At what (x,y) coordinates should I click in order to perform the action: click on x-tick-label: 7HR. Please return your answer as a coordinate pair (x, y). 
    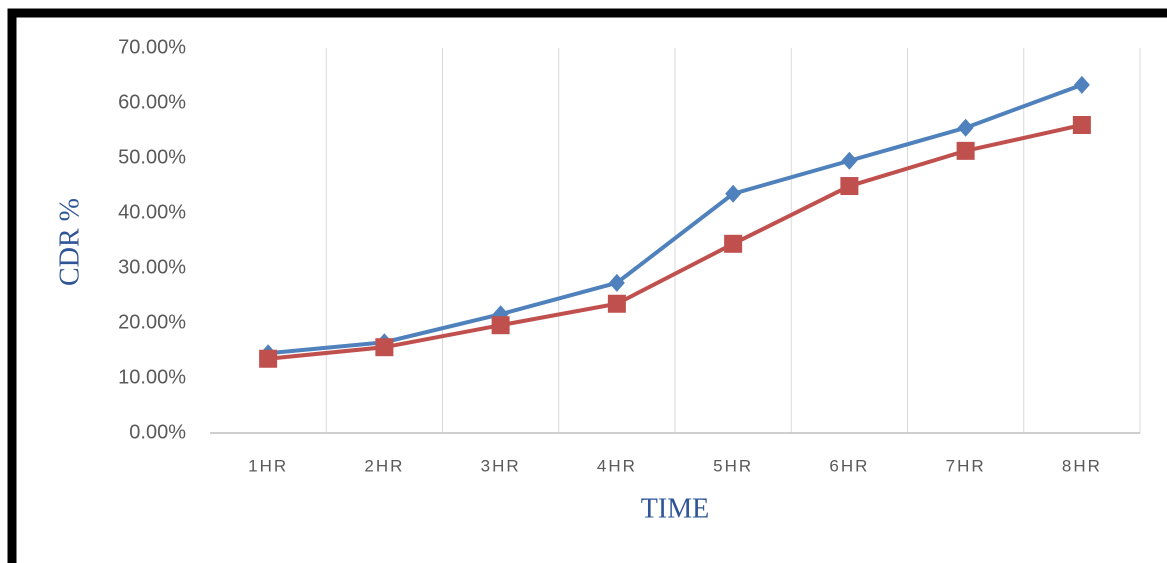
    Looking at the image, I should click on (966, 465).